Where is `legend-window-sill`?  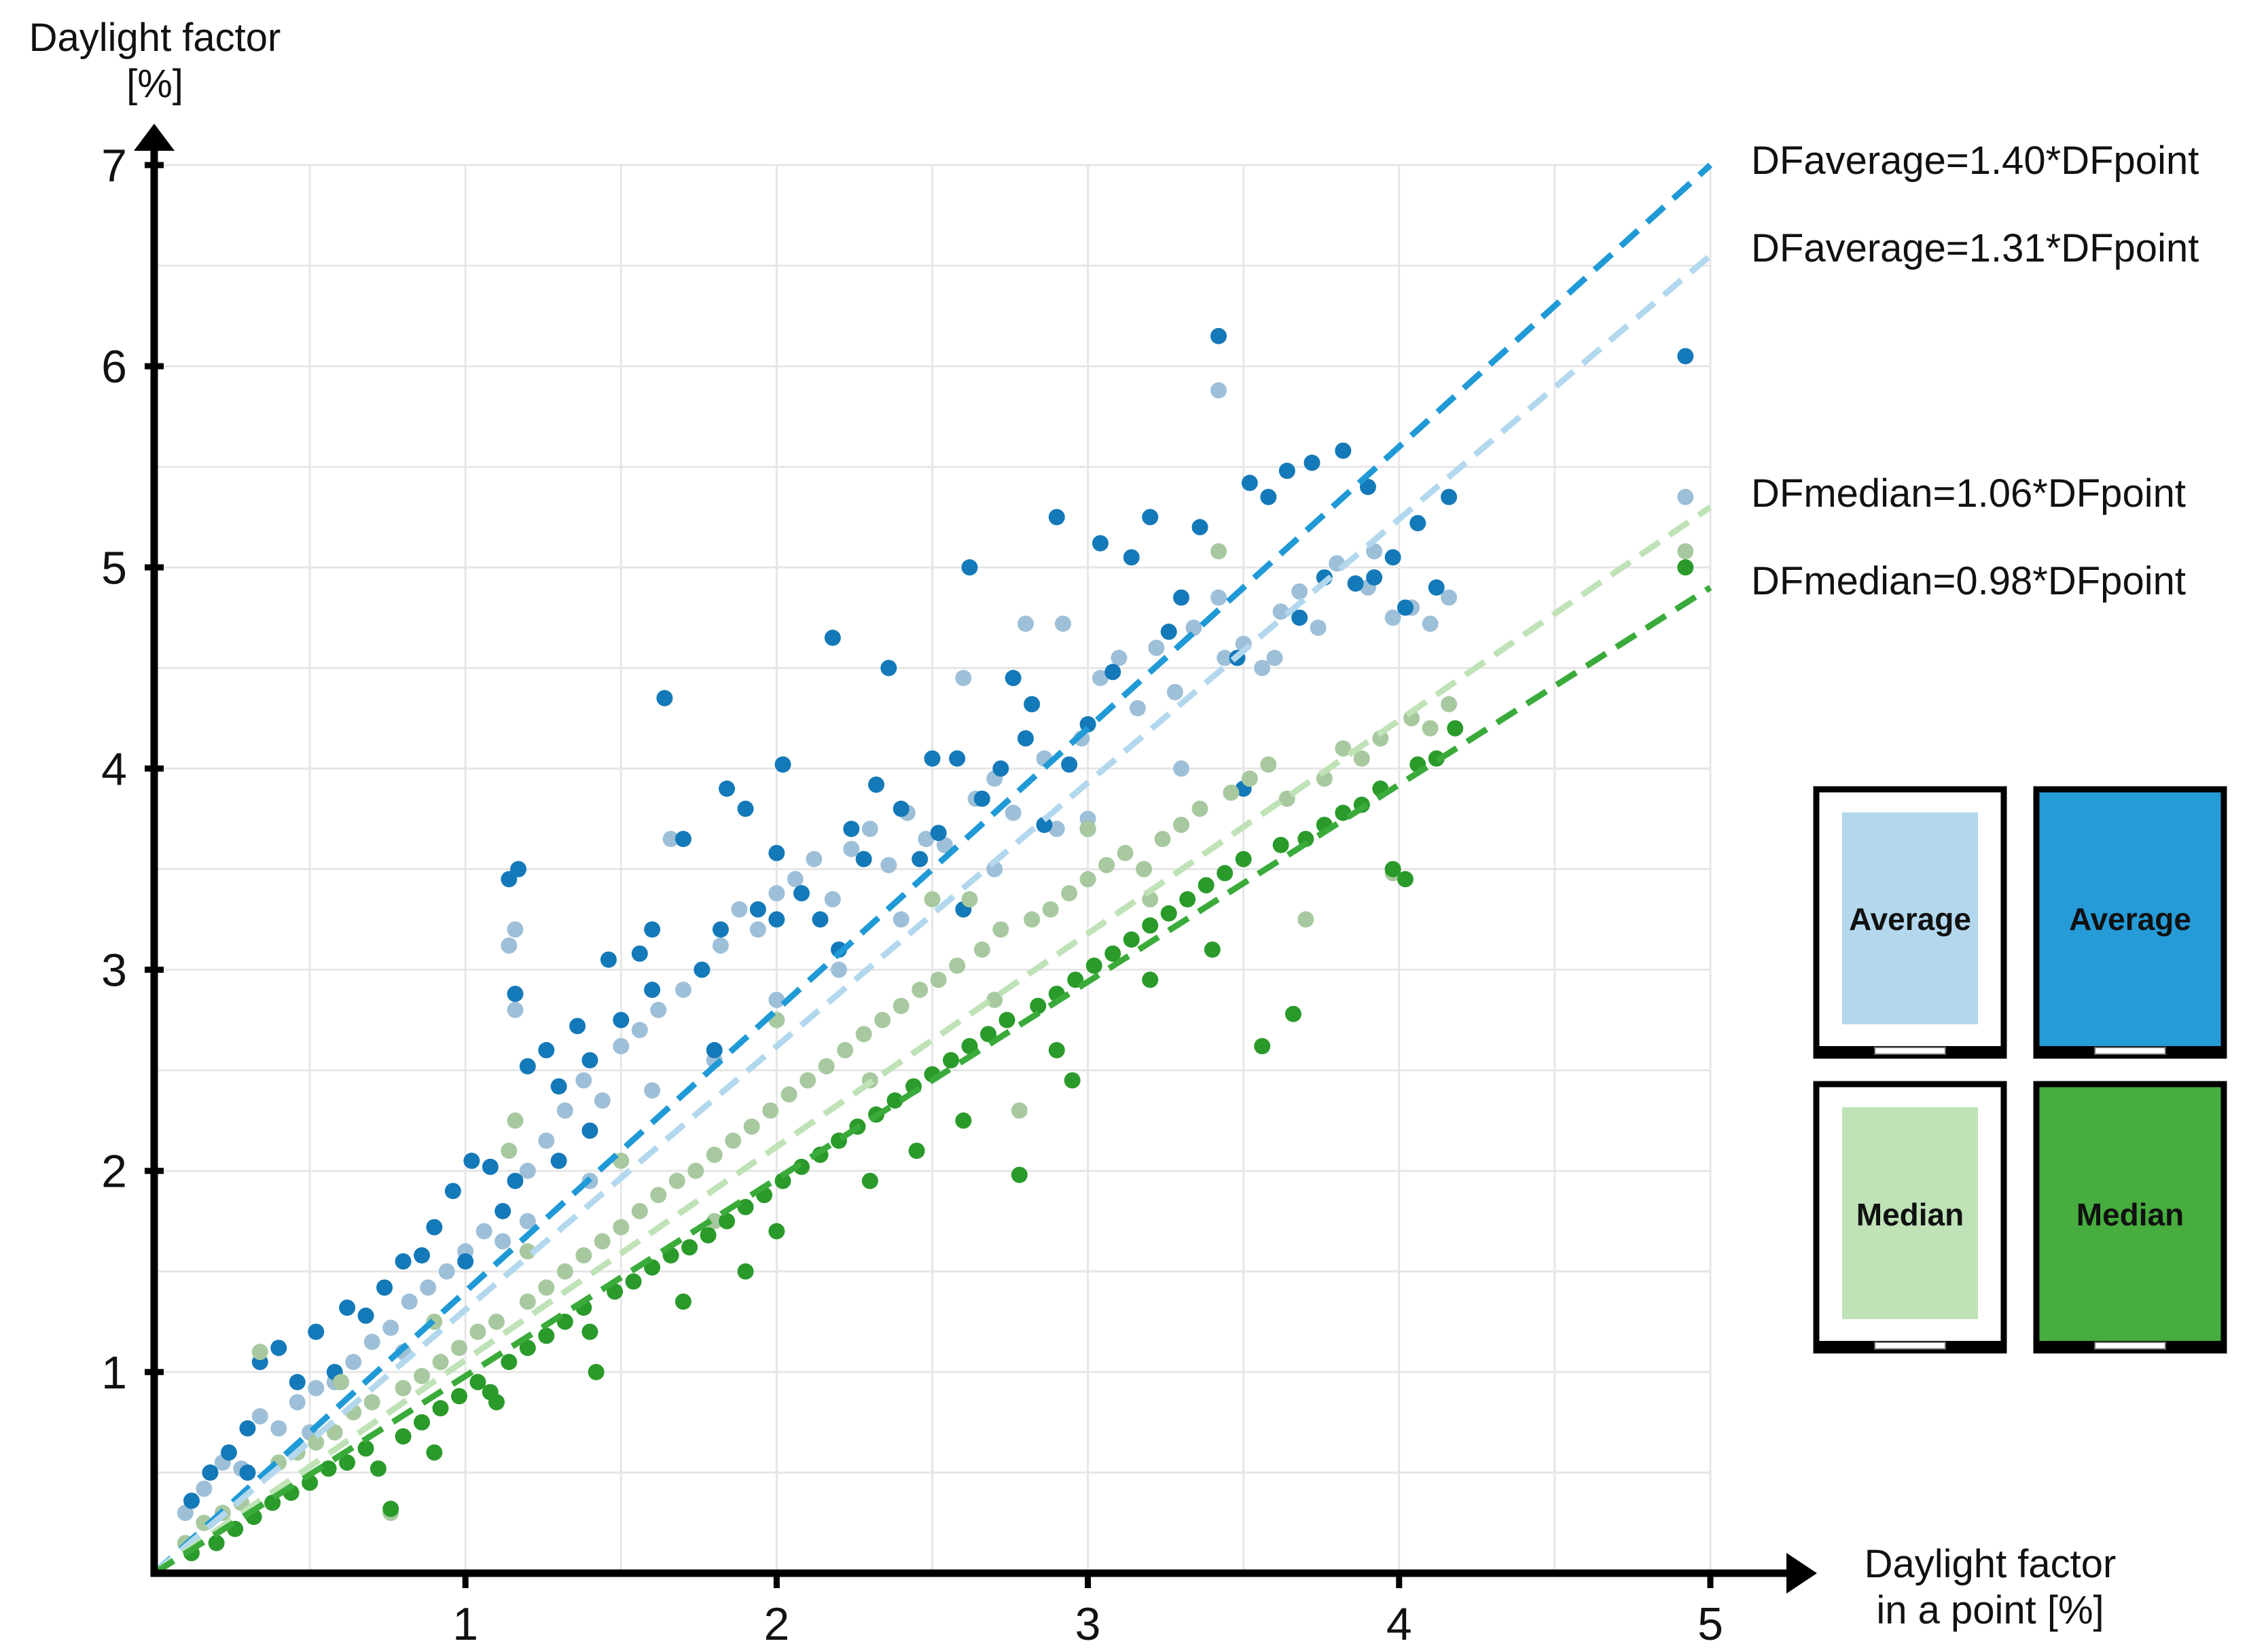
legend-window-sill is located at coordinates (2130, 1051).